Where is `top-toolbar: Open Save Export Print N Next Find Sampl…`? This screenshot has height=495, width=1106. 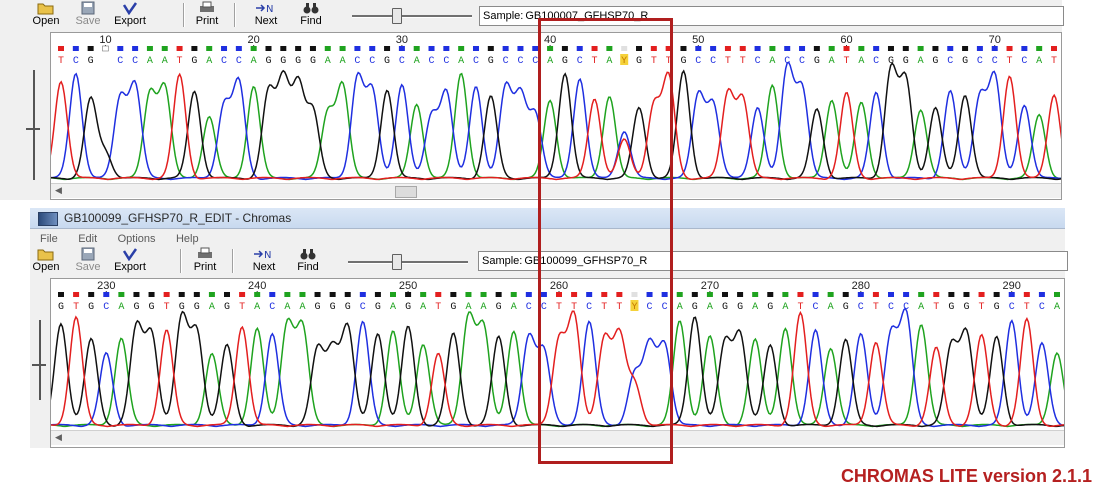 top-toolbar: Open Save Export Print N Next Find Sampl… is located at coordinates (532, 15).